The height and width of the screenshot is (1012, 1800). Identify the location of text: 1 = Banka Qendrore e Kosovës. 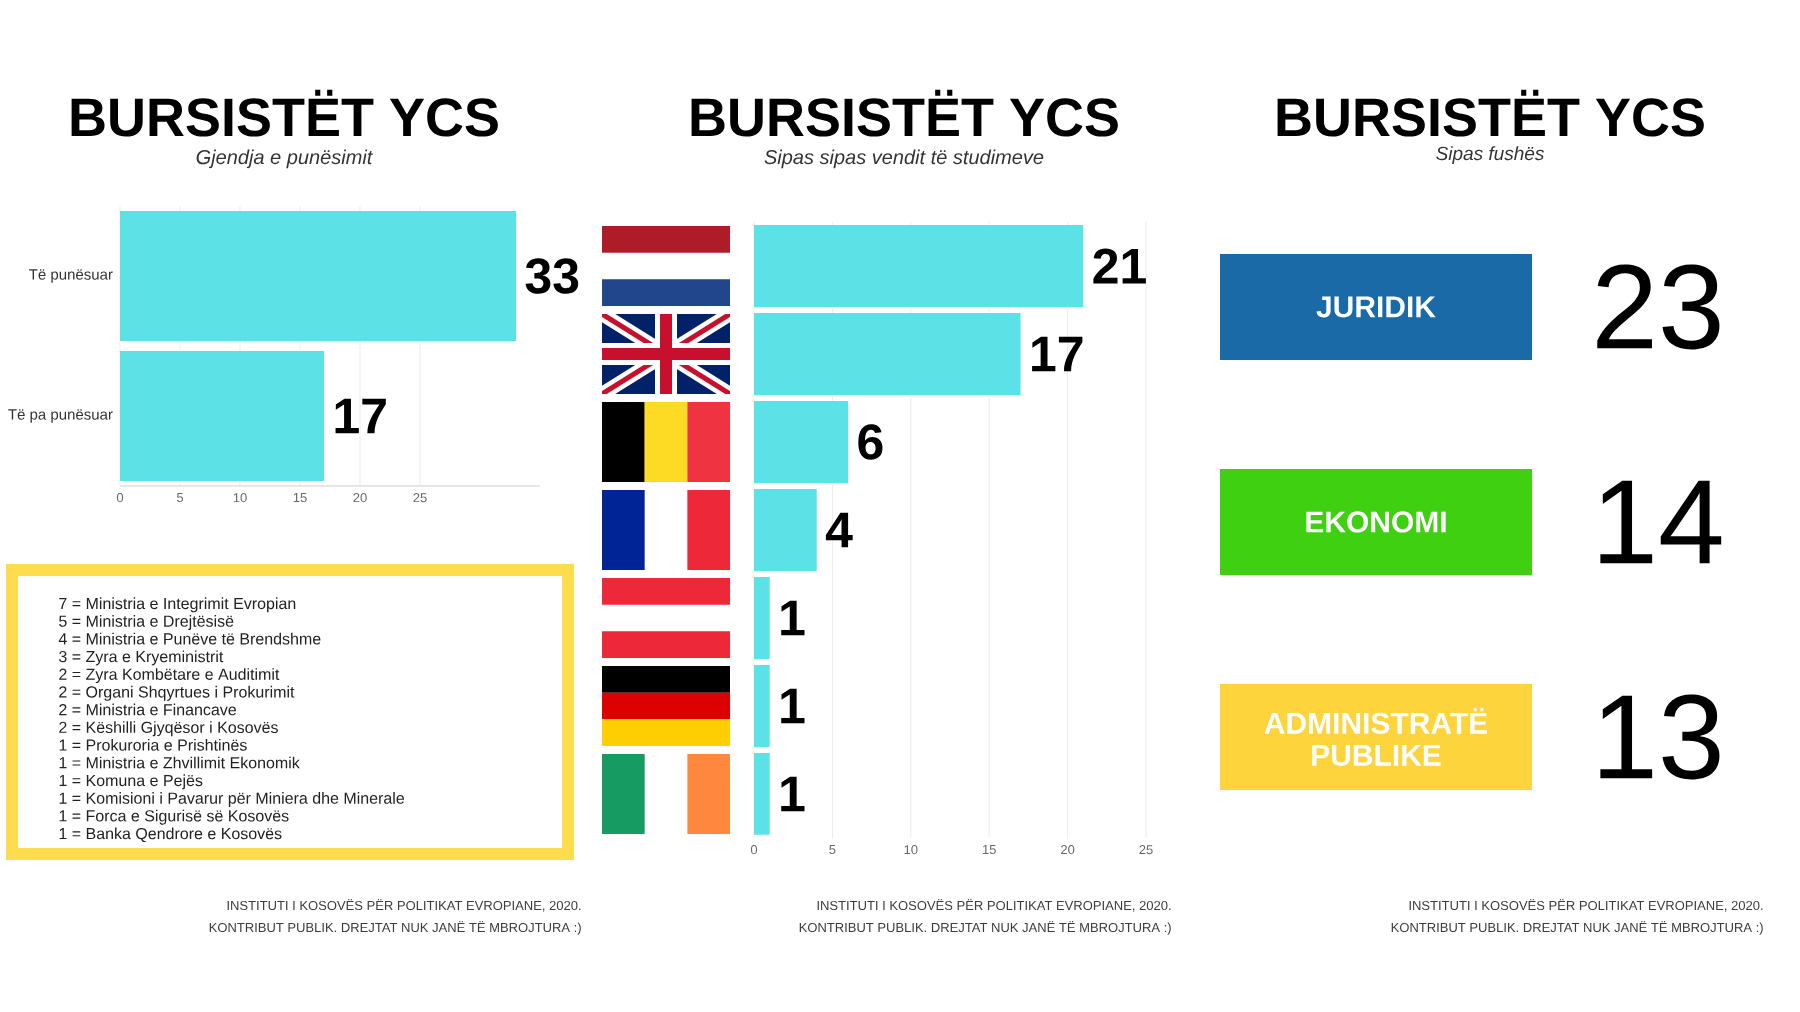
(170, 835).